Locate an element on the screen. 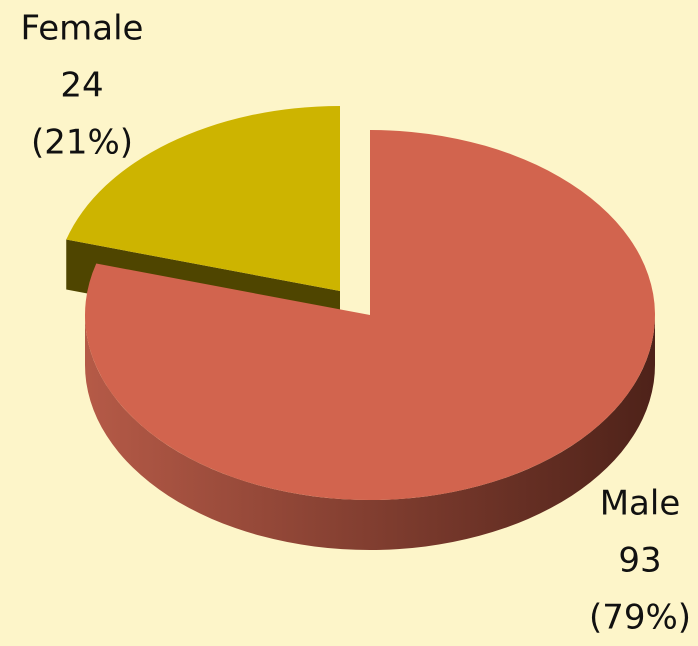  slice-value: 93 is located at coordinates (639, 561).